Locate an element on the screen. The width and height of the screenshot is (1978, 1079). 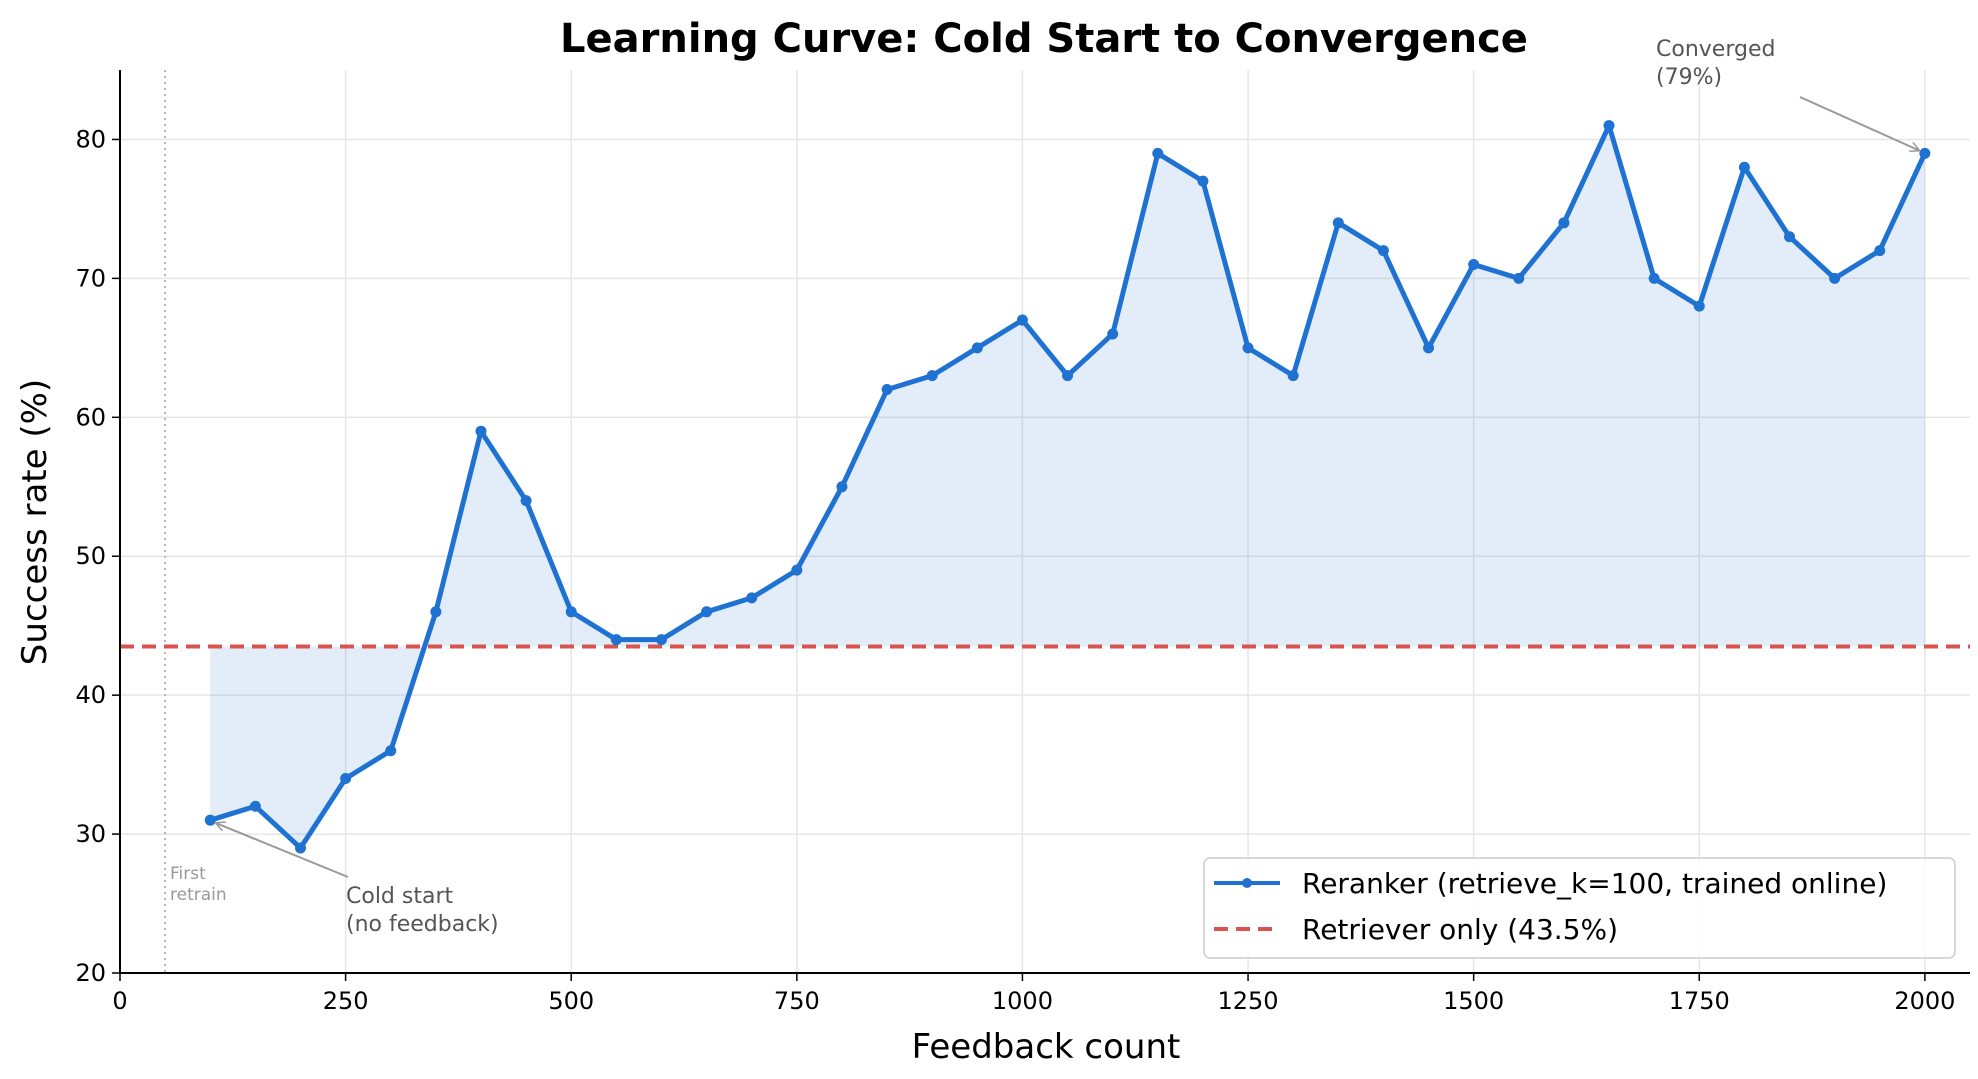
y-tick-label: 80 is located at coordinates (90, 139).